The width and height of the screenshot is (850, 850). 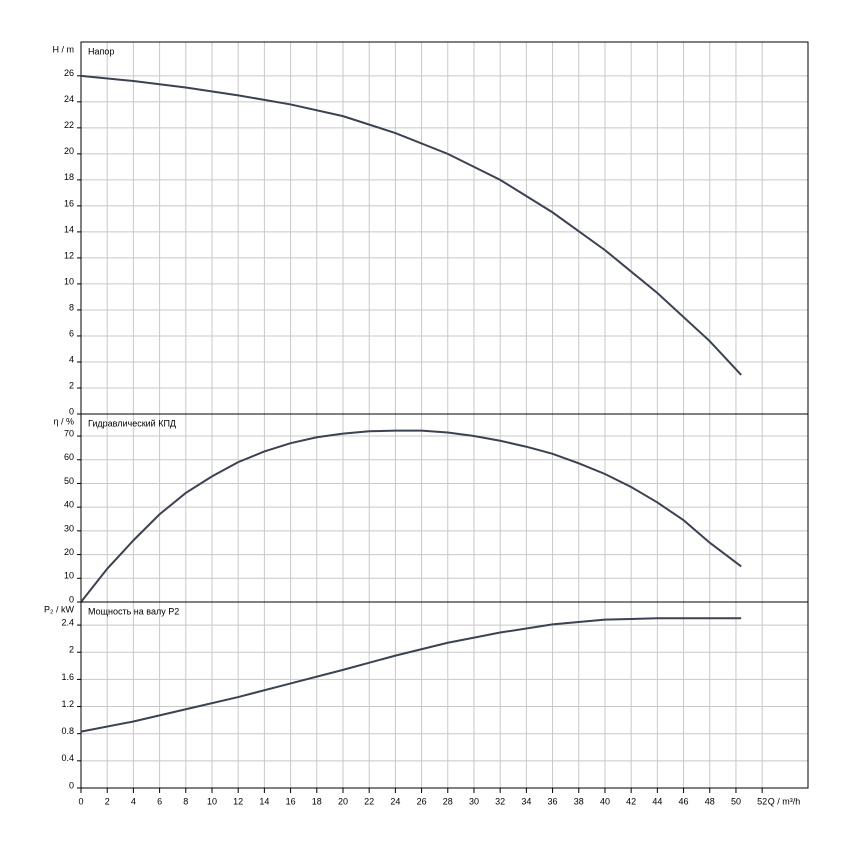 What do you see at coordinates (762, 801) in the screenshot?
I see `x-tick-label: 52` at bounding box center [762, 801].